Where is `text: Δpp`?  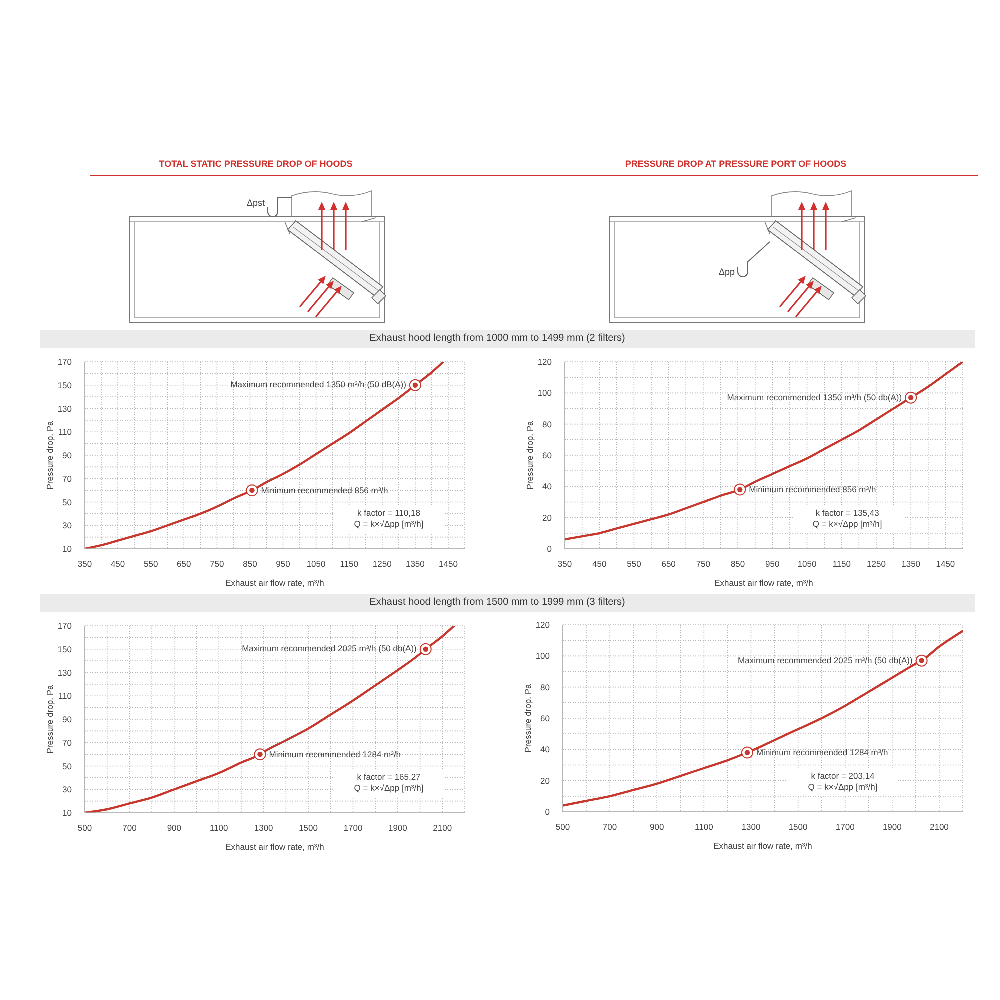 text: Δpp is located at coordinates (726, 272).